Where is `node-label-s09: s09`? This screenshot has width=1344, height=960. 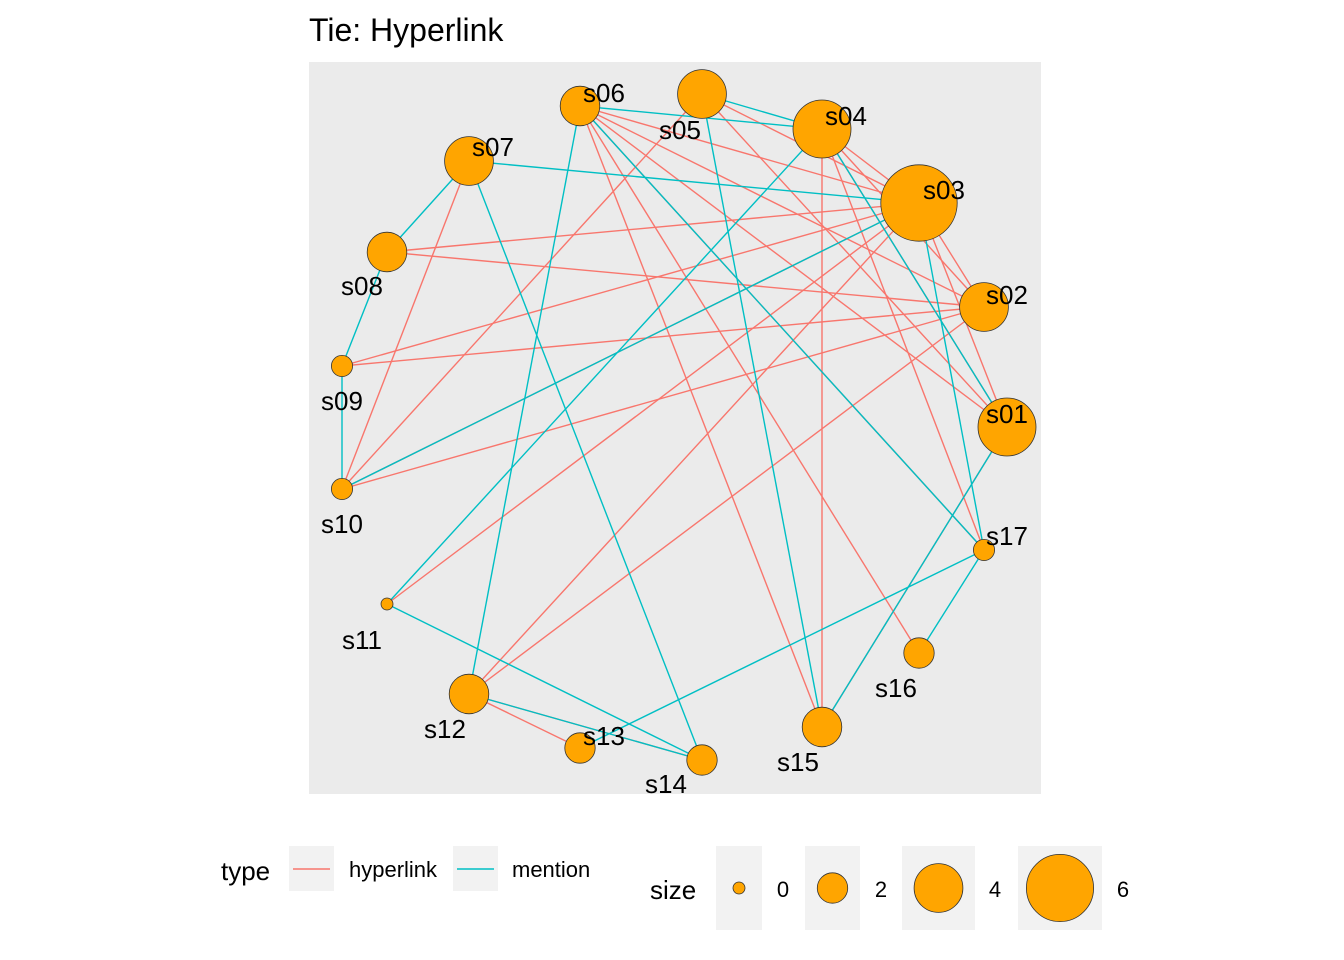 node-label-s09: s09 is located at coordinates (342, 401).